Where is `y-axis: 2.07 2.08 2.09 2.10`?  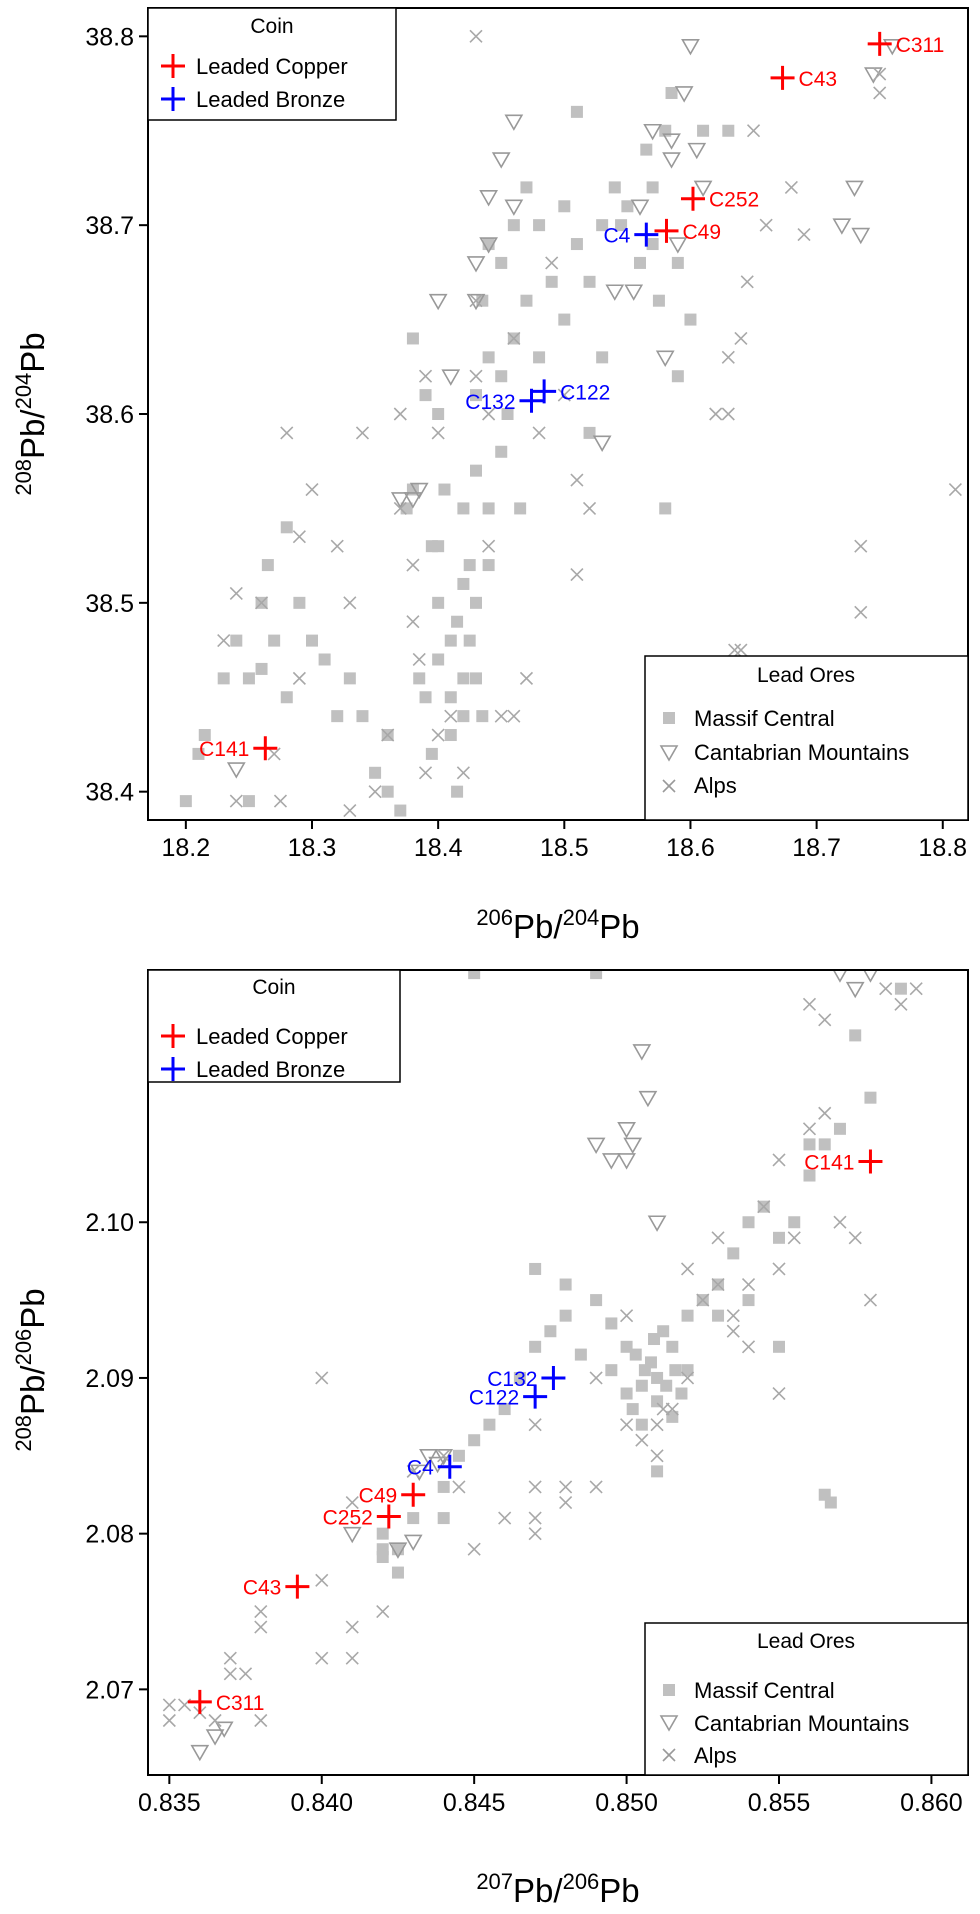 y-axis: 2.07 2.08 2.09 2.10 is located at coordinates (116, 1456).